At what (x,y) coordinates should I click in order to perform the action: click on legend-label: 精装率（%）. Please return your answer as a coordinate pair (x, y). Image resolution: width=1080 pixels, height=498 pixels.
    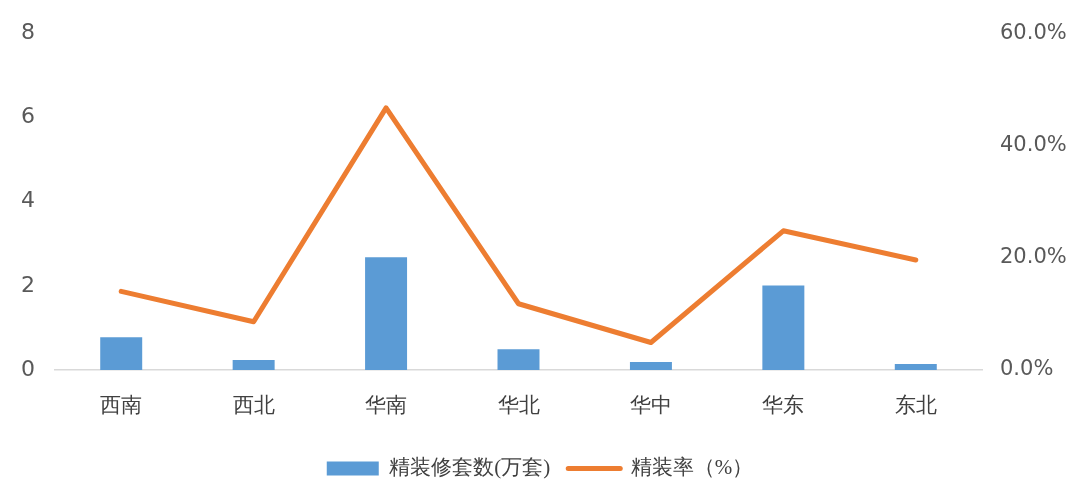
    Looking at the image, I should click on (692, 467).